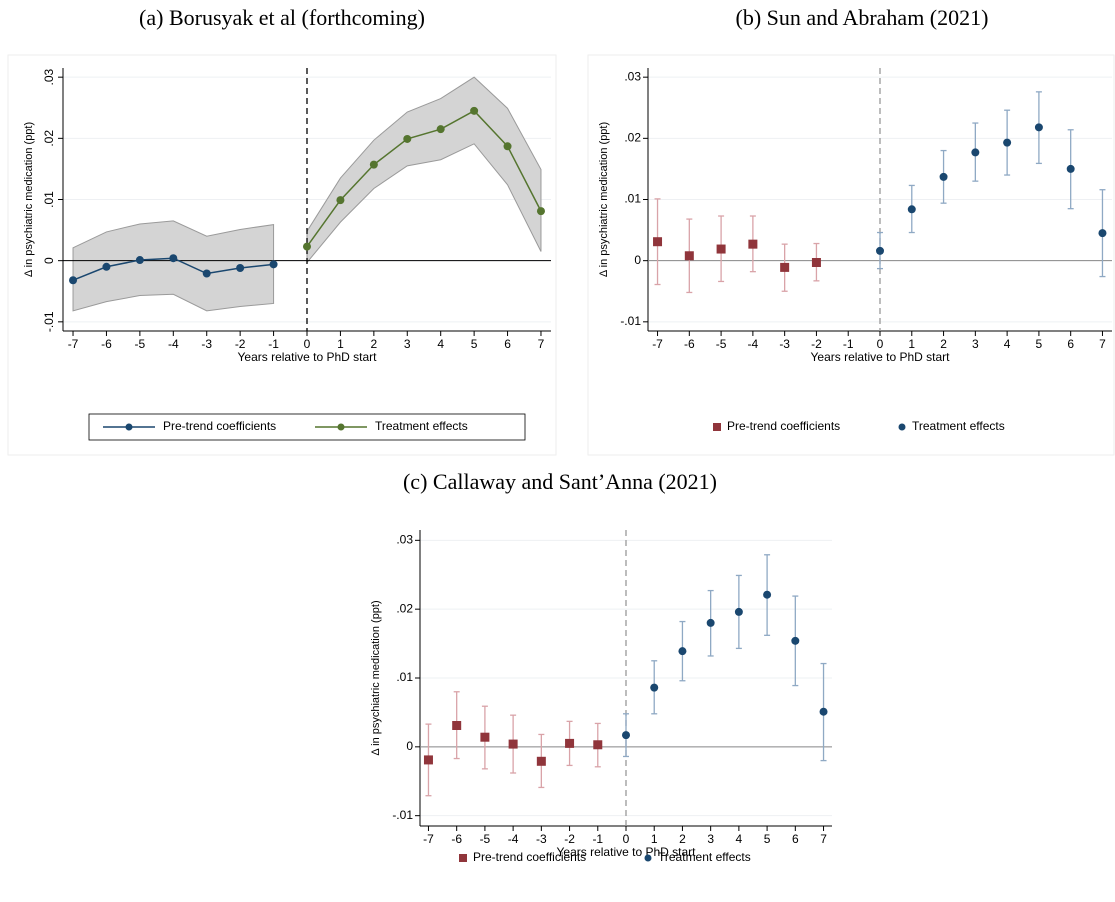 The width and height of the screenshot is (1115, 902). Describe the element at coordinates (424, 178) in the screenshot. I see `series-line` at that location.